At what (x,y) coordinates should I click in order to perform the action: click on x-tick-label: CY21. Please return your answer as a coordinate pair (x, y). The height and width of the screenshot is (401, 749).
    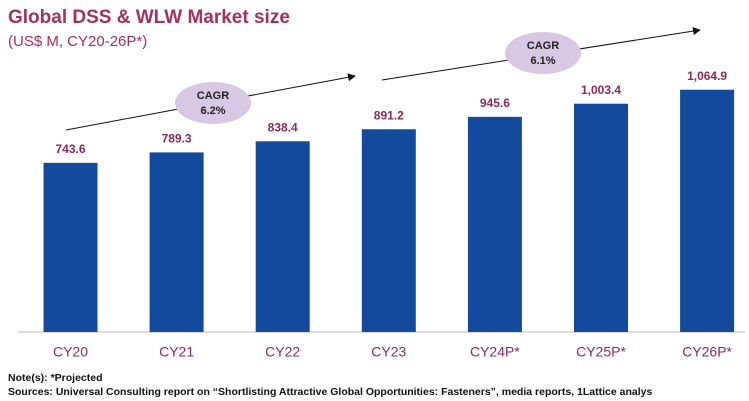
    Looking at the image, I should click on (176, 352).